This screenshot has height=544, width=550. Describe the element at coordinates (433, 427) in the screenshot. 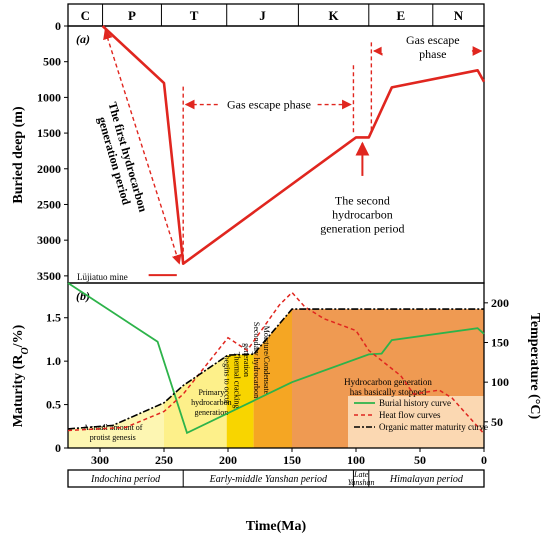

I see `legend-label: Organic matter maturity curve` at that location.